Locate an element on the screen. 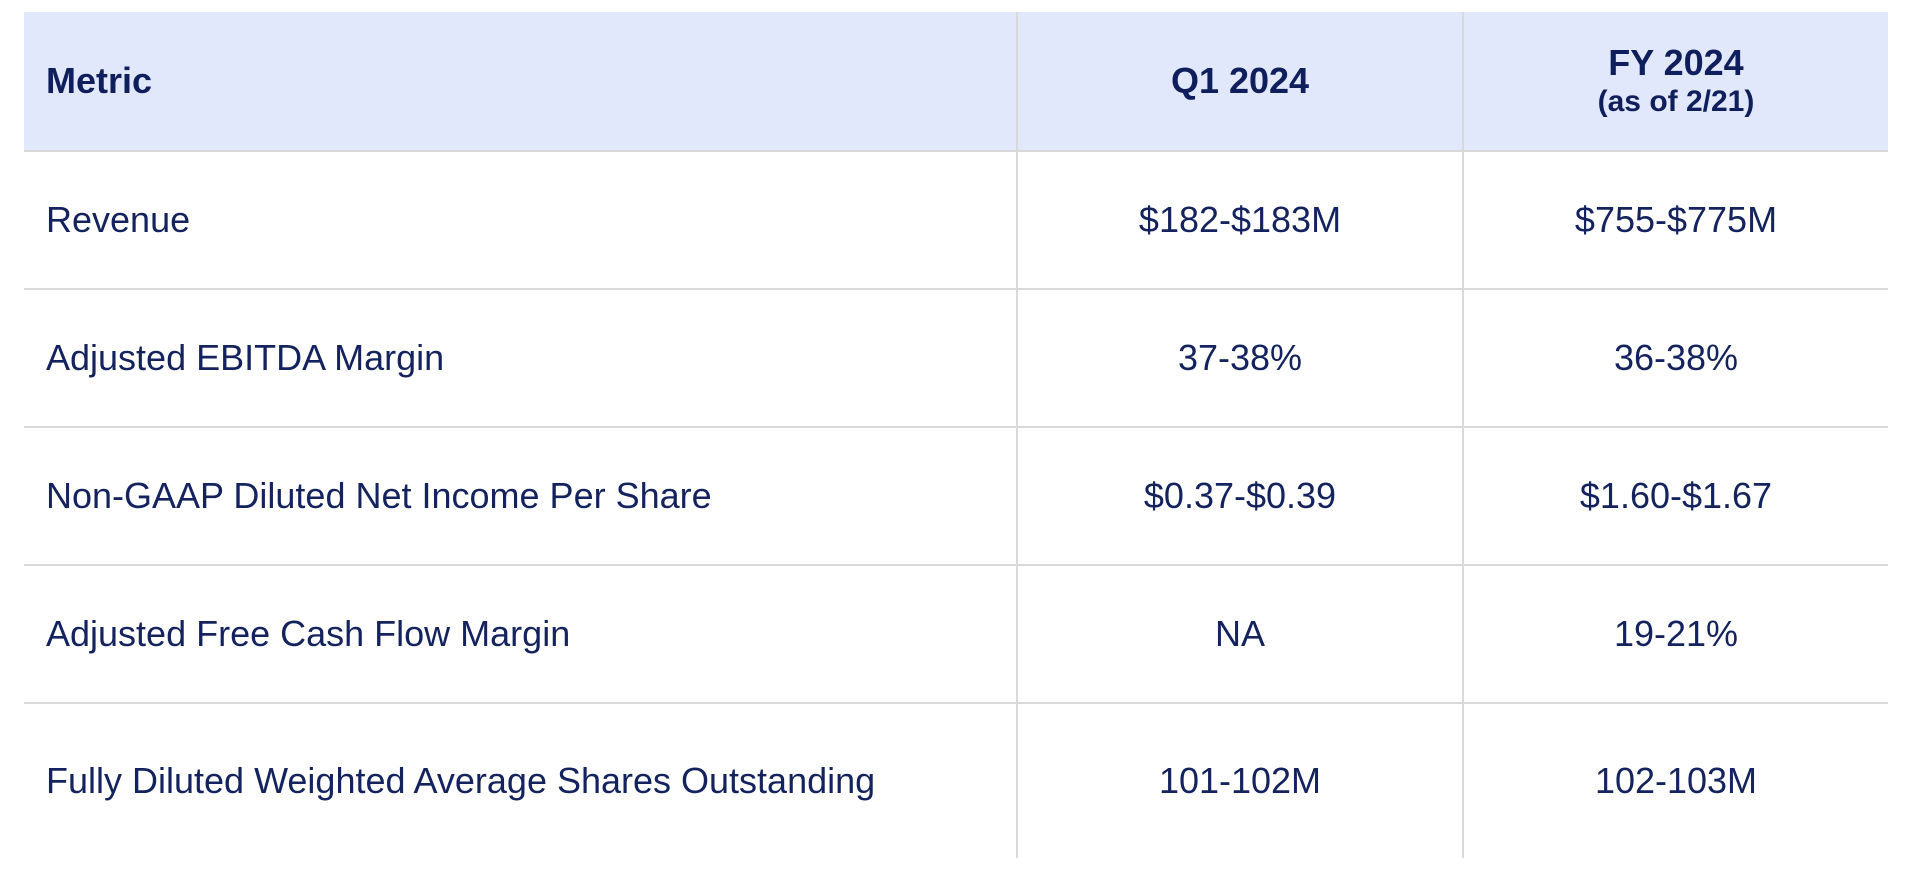 Image resolution: width=1911 pixels, height=884 pixels. fy-value-cell: $755-$775M is located at coordinates (1675, 220).